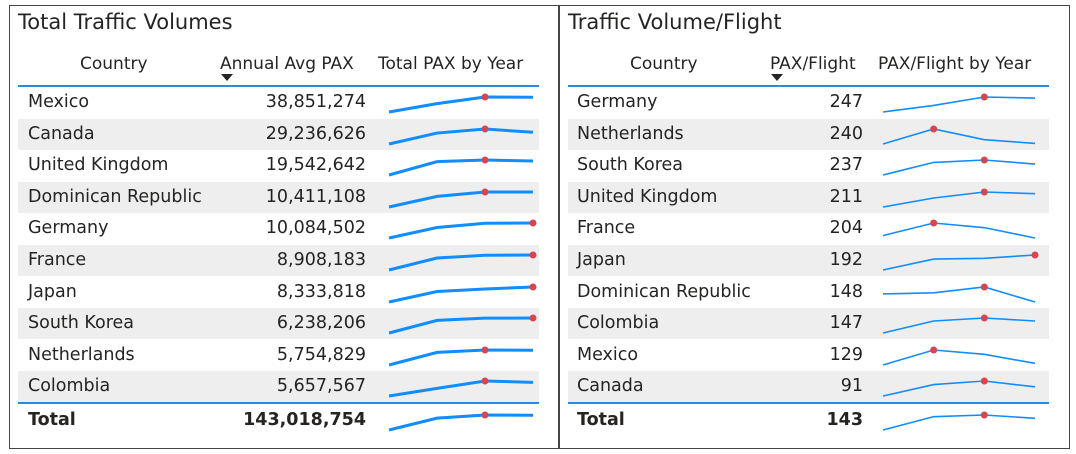 This screenshot has width=1076, height=454. Describe the element at coordinates (846, 323) in the screenshot. I see `value-cell: 147` at that location.